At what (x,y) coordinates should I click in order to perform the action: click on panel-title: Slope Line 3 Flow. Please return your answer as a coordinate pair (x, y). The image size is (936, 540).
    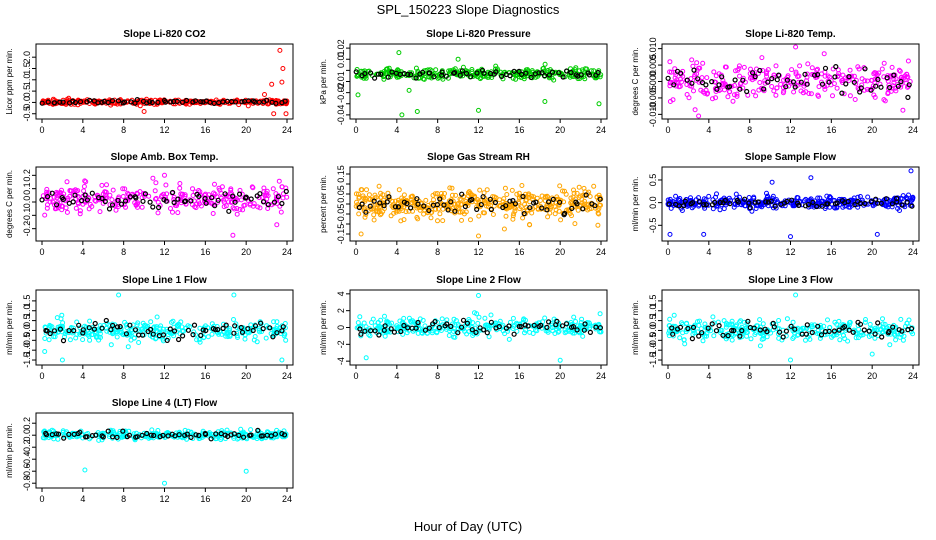
    Looking at the image, I should click on (790, 280).